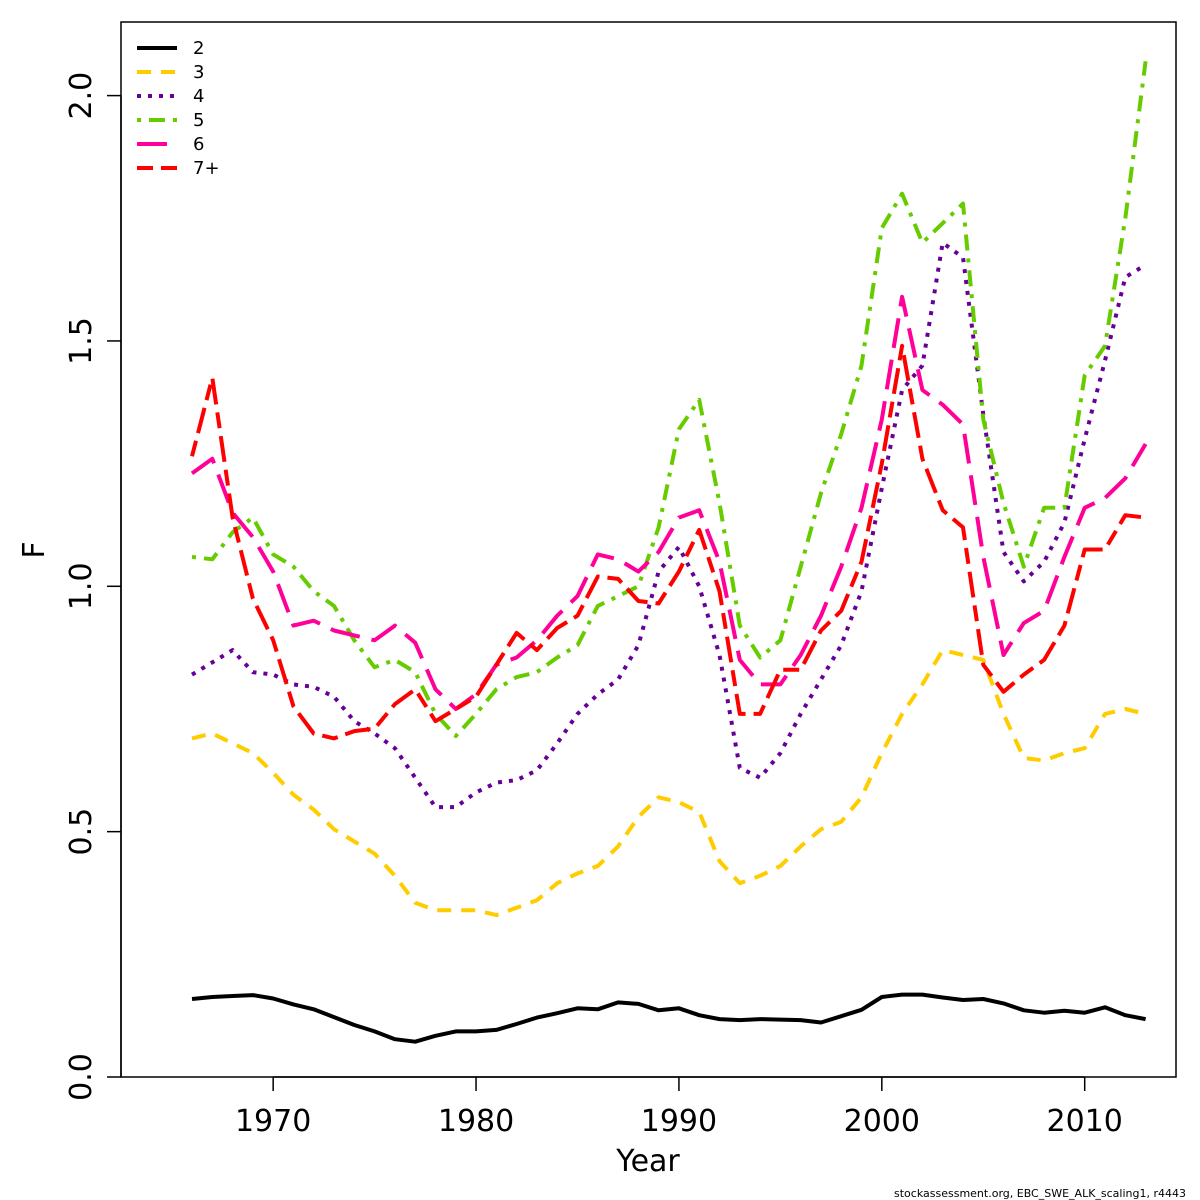 This screenshot has width=1200, height=1200. I want to click on x-tick-label: 1970, so click(273, 1121).